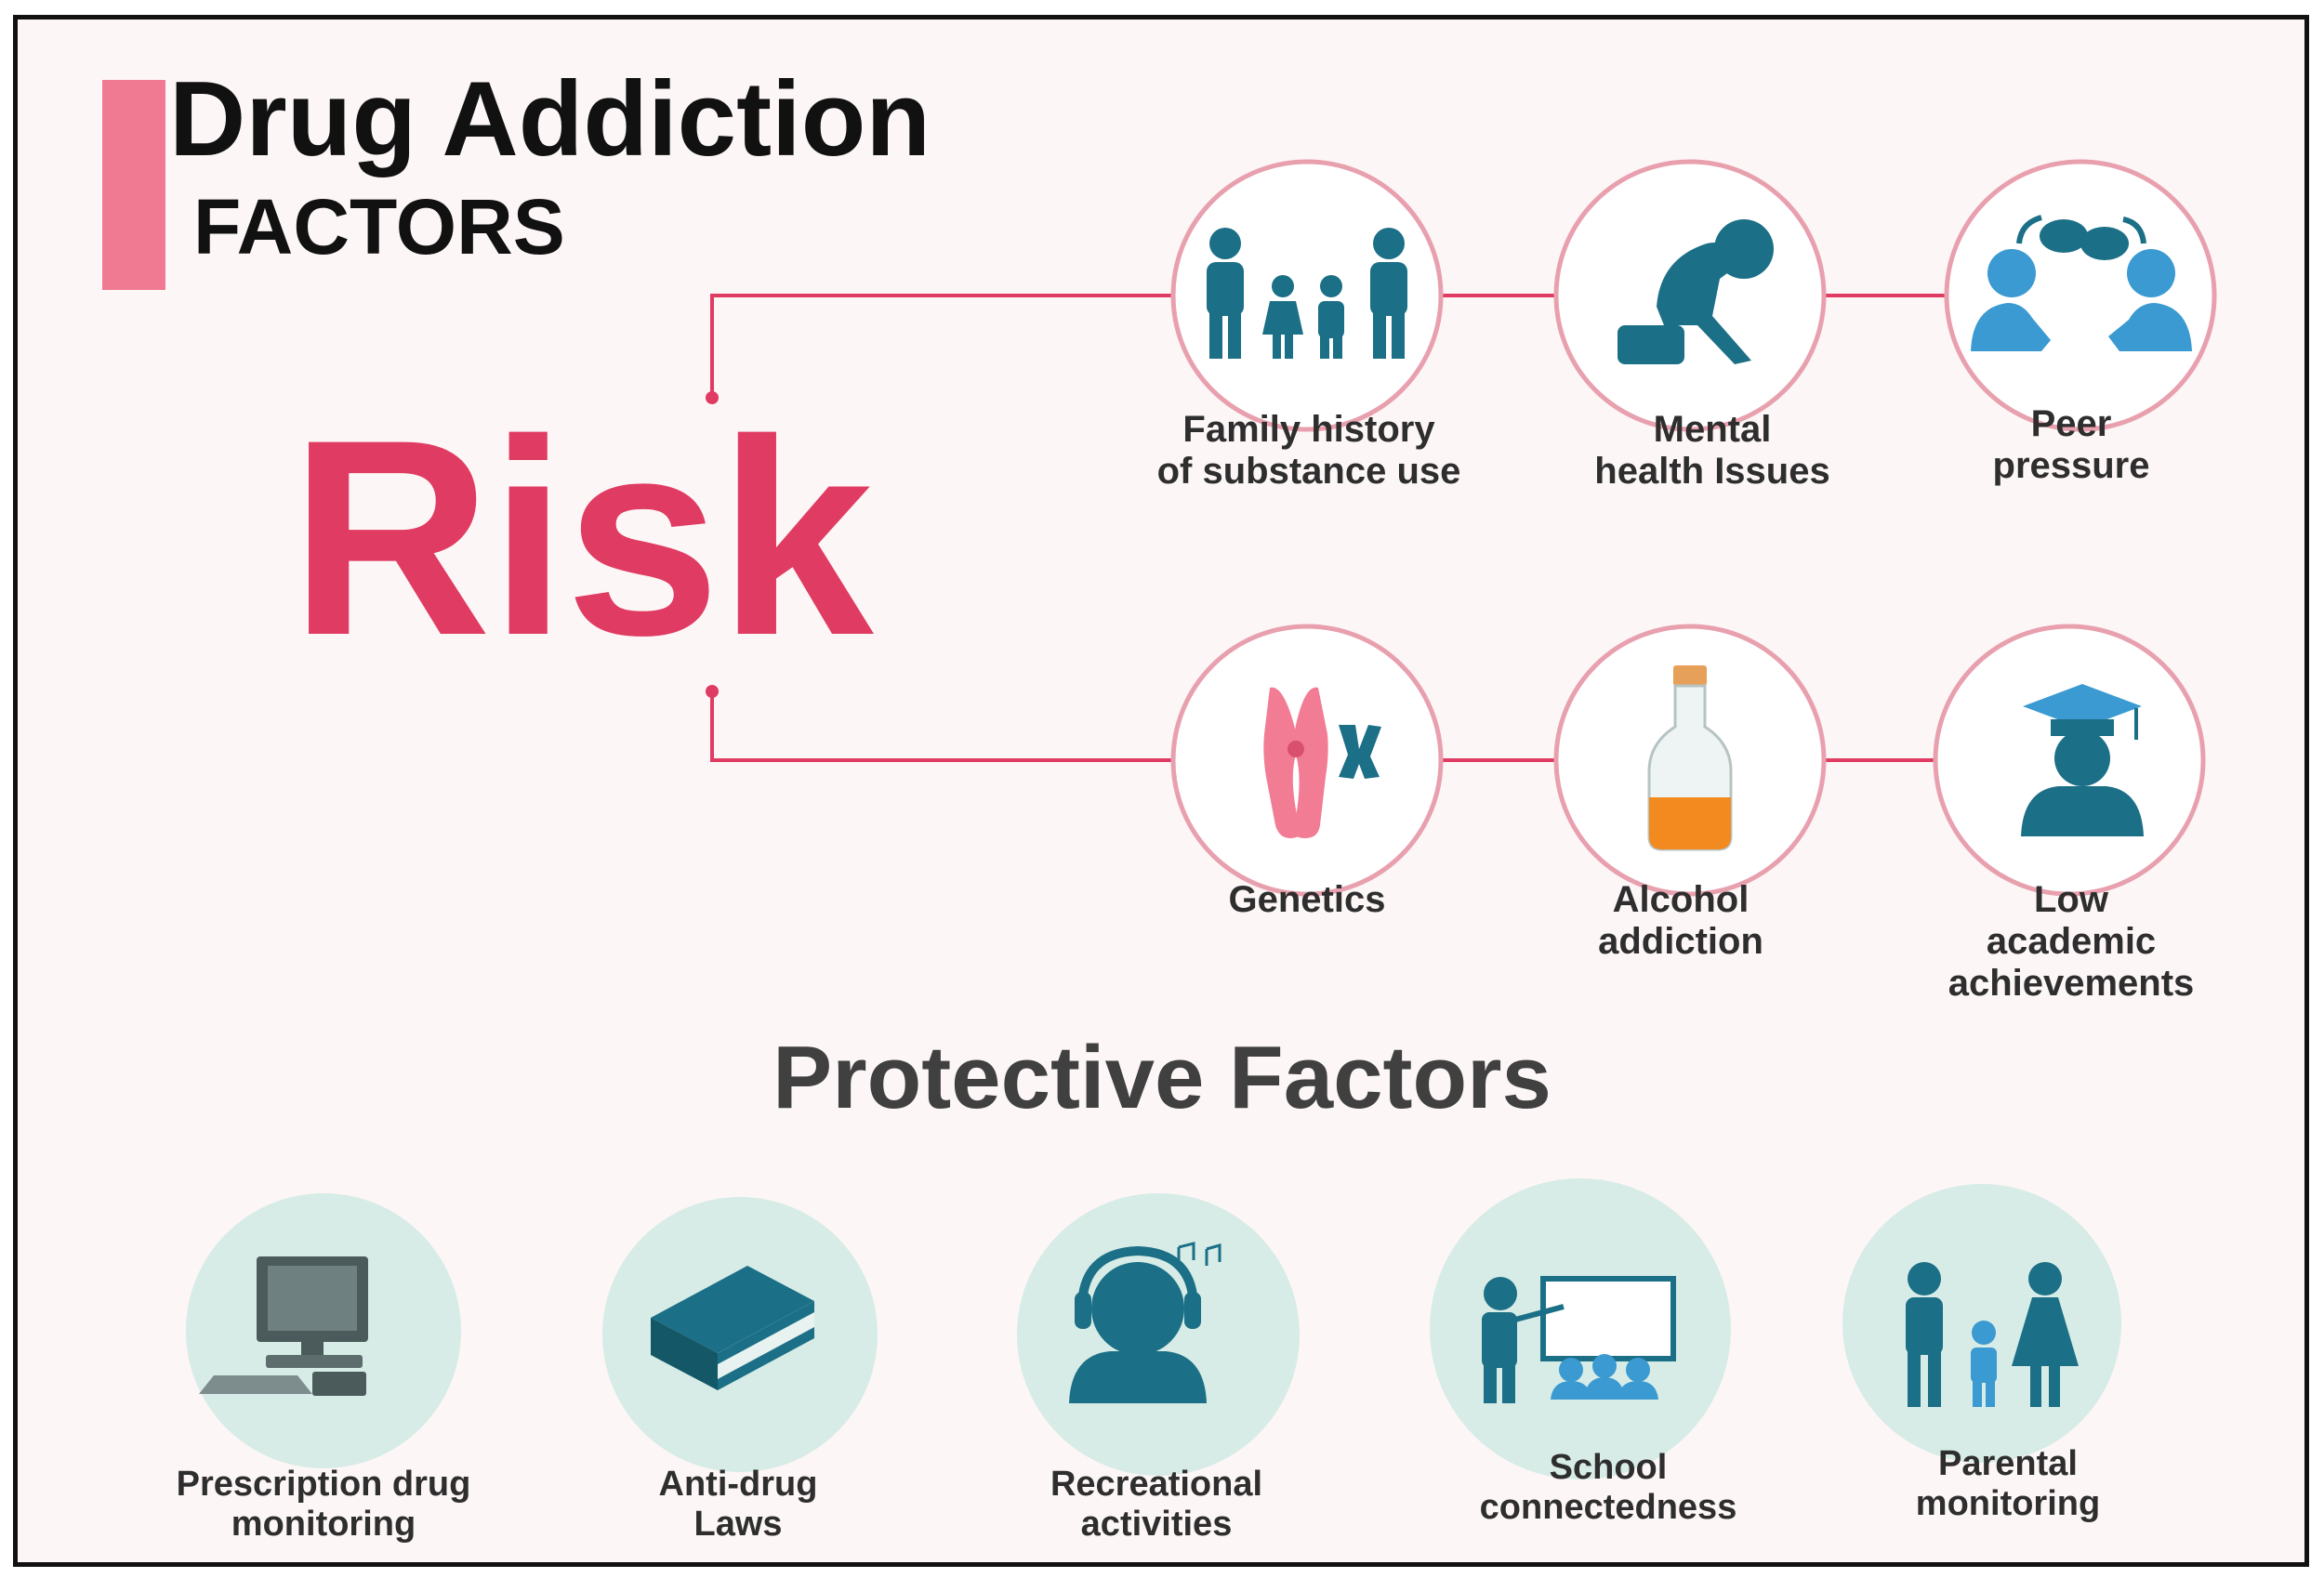  What do you see at coordinates (732, 1328) in the screenshot?
I see `book-icon` at bounding box center [732, 1328].